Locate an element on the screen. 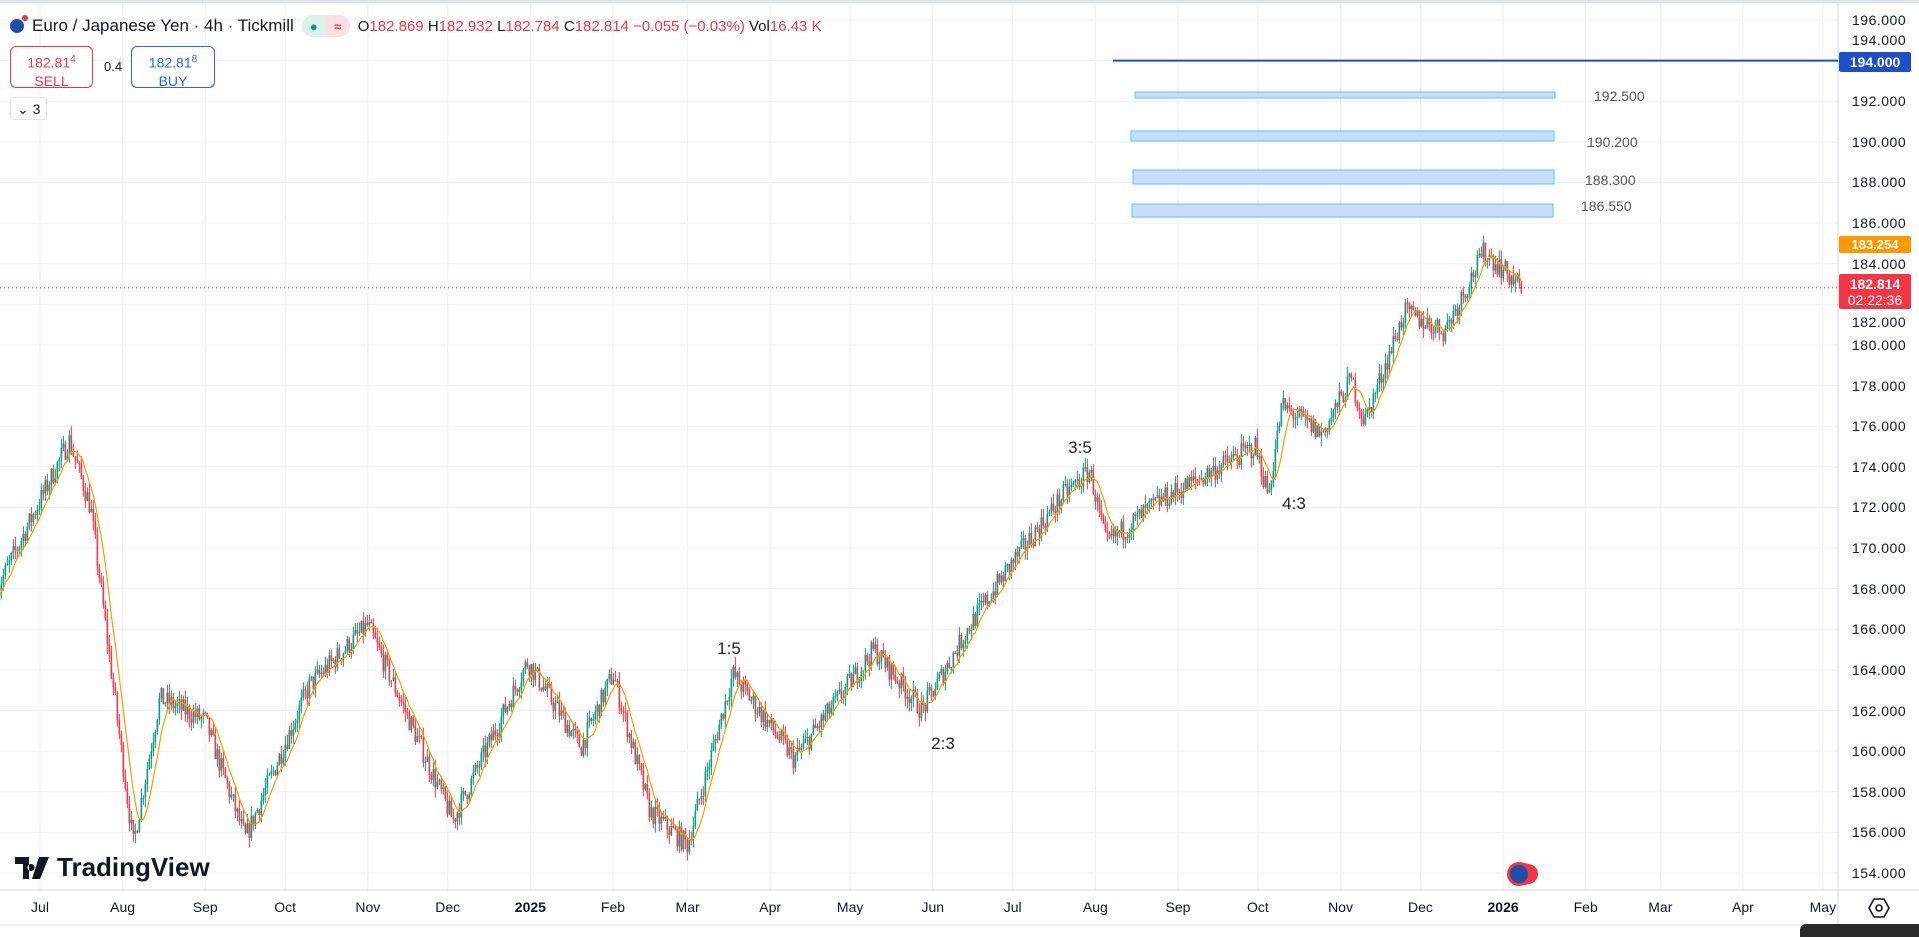  wave-label: 4:3 is located at coordinates (1294, 503).